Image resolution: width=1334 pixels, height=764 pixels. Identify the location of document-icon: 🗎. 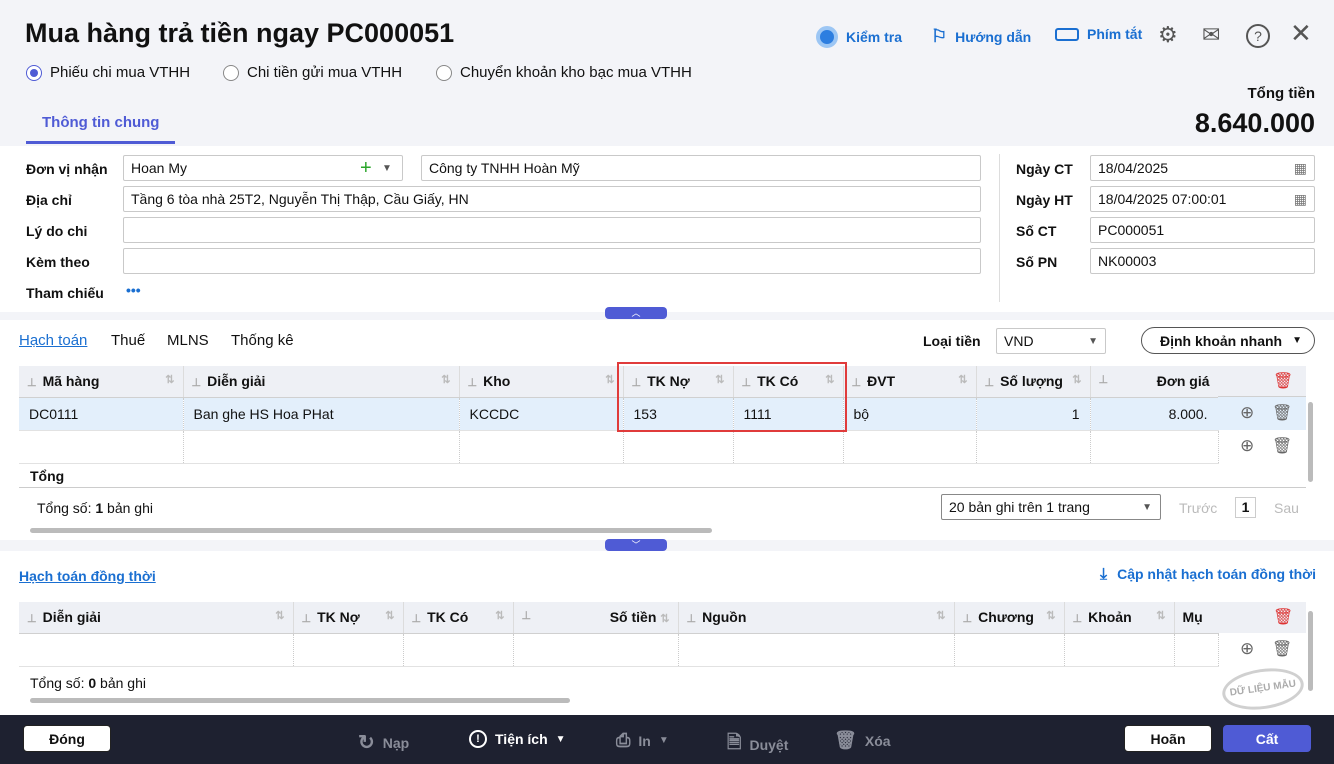
(734, 742).